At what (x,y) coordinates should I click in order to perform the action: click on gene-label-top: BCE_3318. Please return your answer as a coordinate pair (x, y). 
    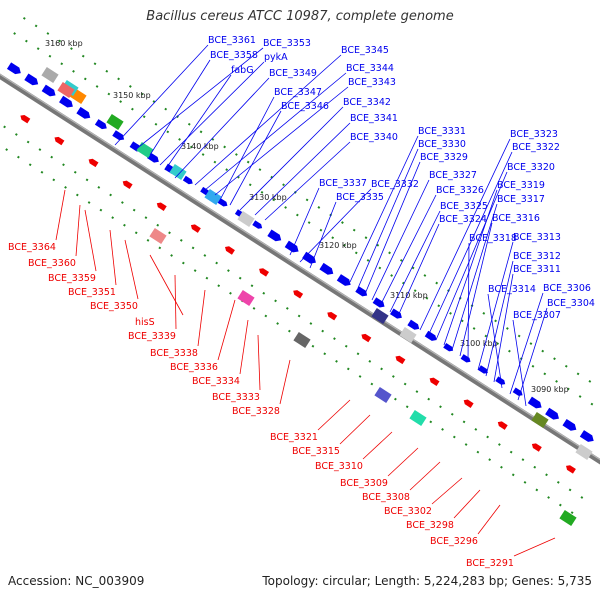
    Looking at the image, I should click on (493, 238).